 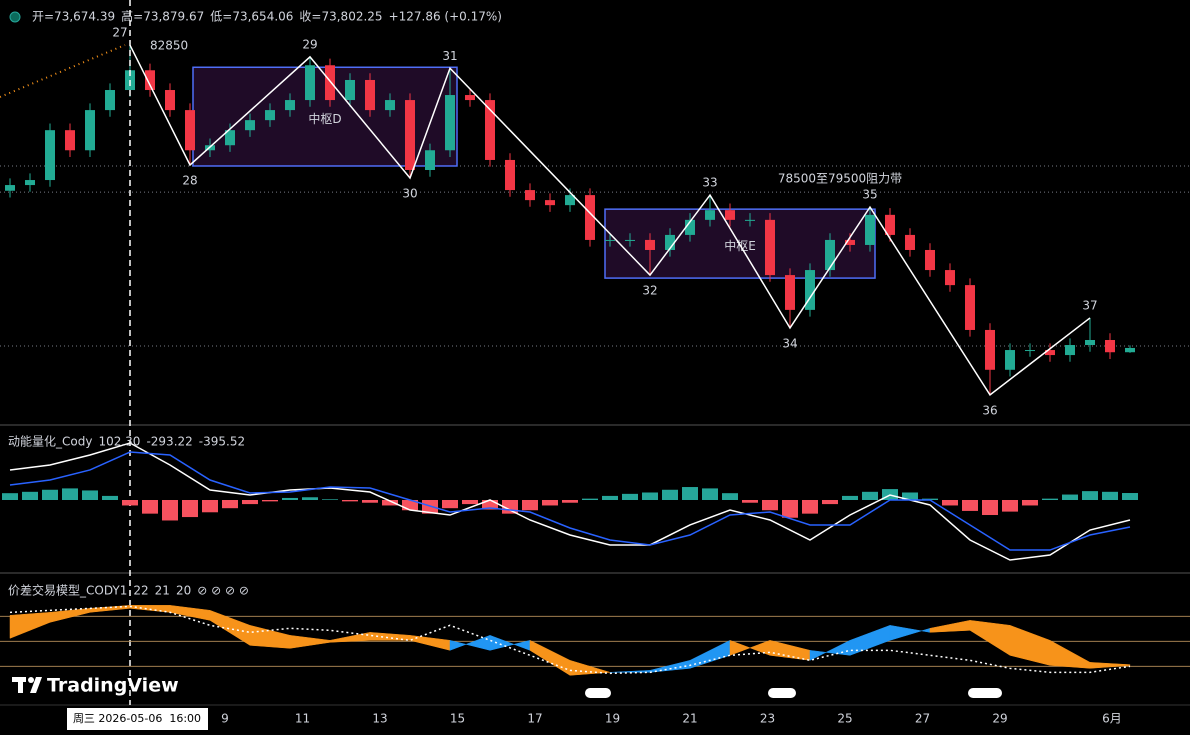 I want to click on ohlc-readout: 低=73,654.06, so click(x=251, y=17).